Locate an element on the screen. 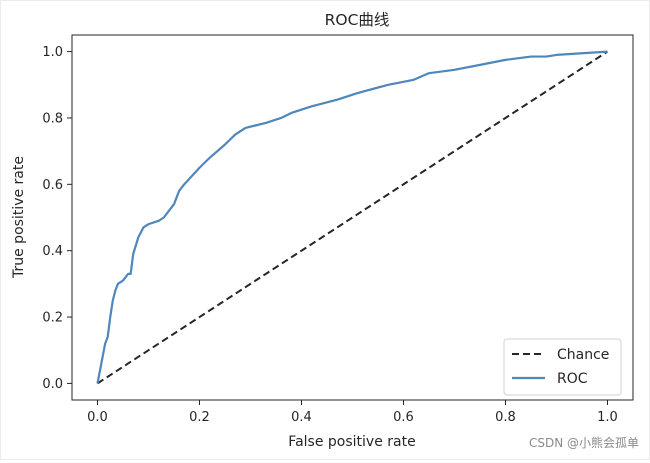 This screenshot has height=463, width=650. legend-chance-label: Chance is located at coordinates (583, 355).